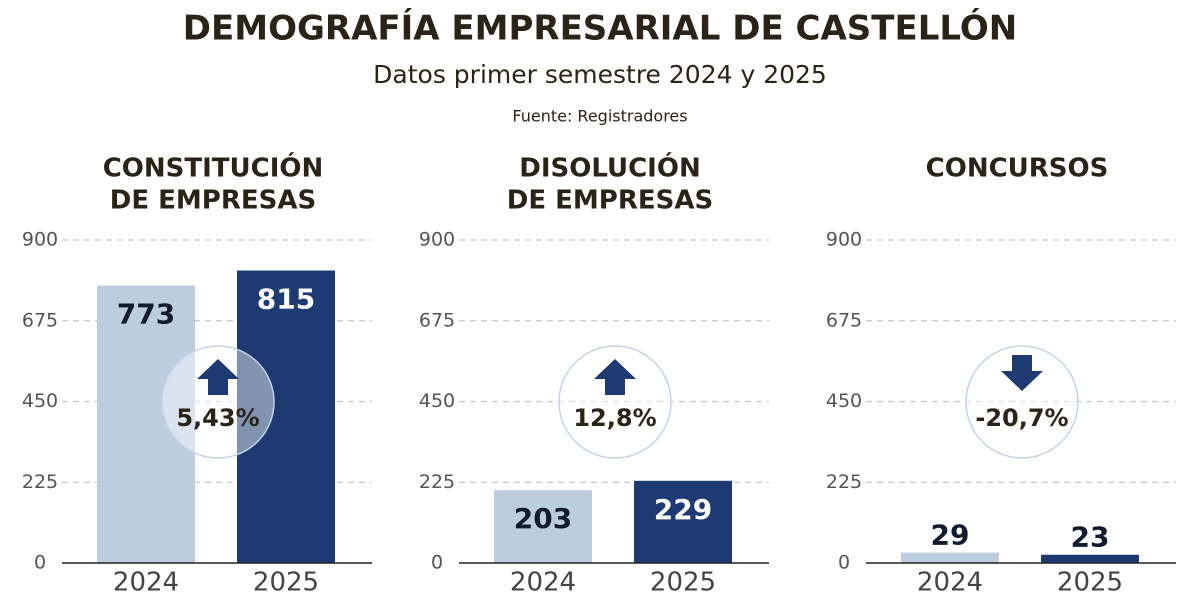  I want to click on value-label: 29, so click(950, 535).